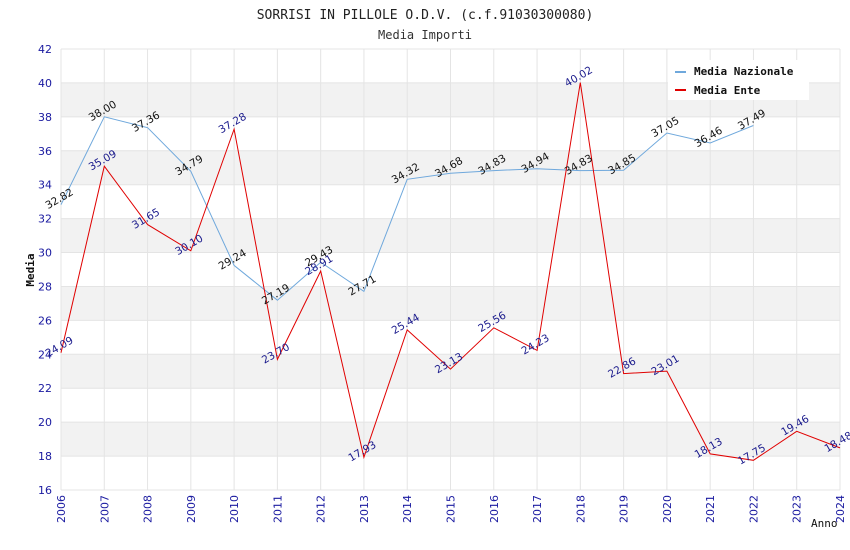 This screenshot has height=550, width=850. What do you see at coordinates (191, 509) in the screenshot?
I see `x-tick-label: 2009` at bounding box center [191, 509].